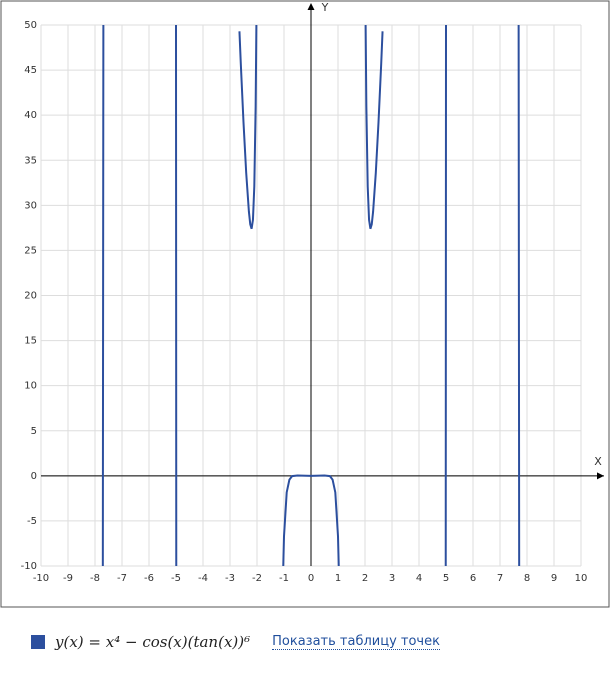 The width and height of the screenshot is (615, 675). Describe the element at coordinates (34, 431) in the screenshot. I see `y-tick-label: 5` at that location.